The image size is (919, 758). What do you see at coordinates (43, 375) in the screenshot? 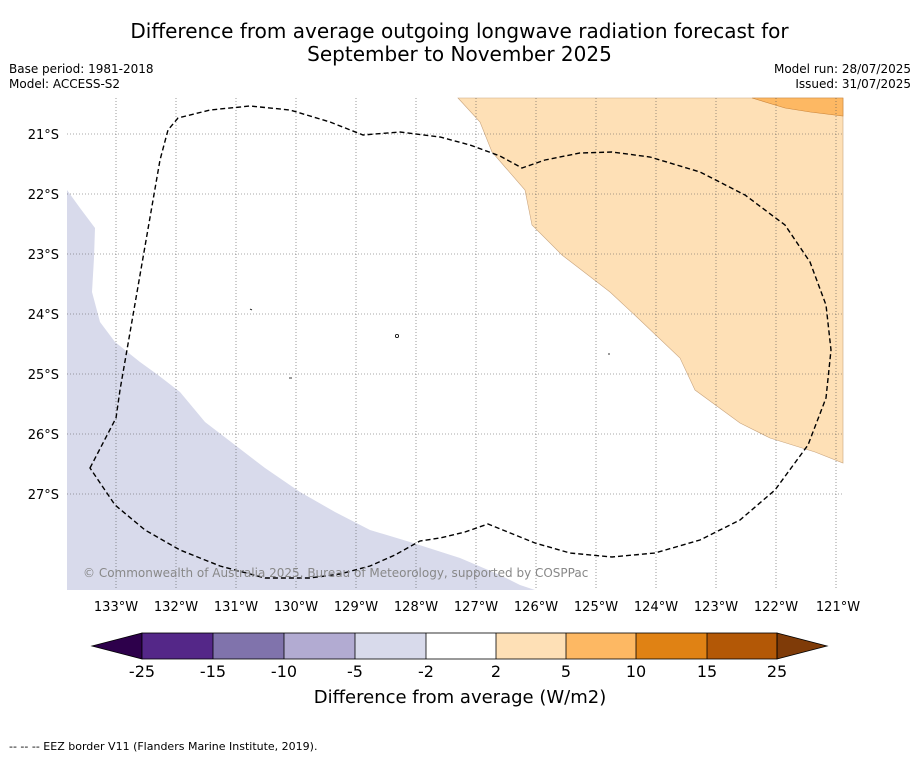
I see `lat-label: 25°S` at bounding box center [43, 375].